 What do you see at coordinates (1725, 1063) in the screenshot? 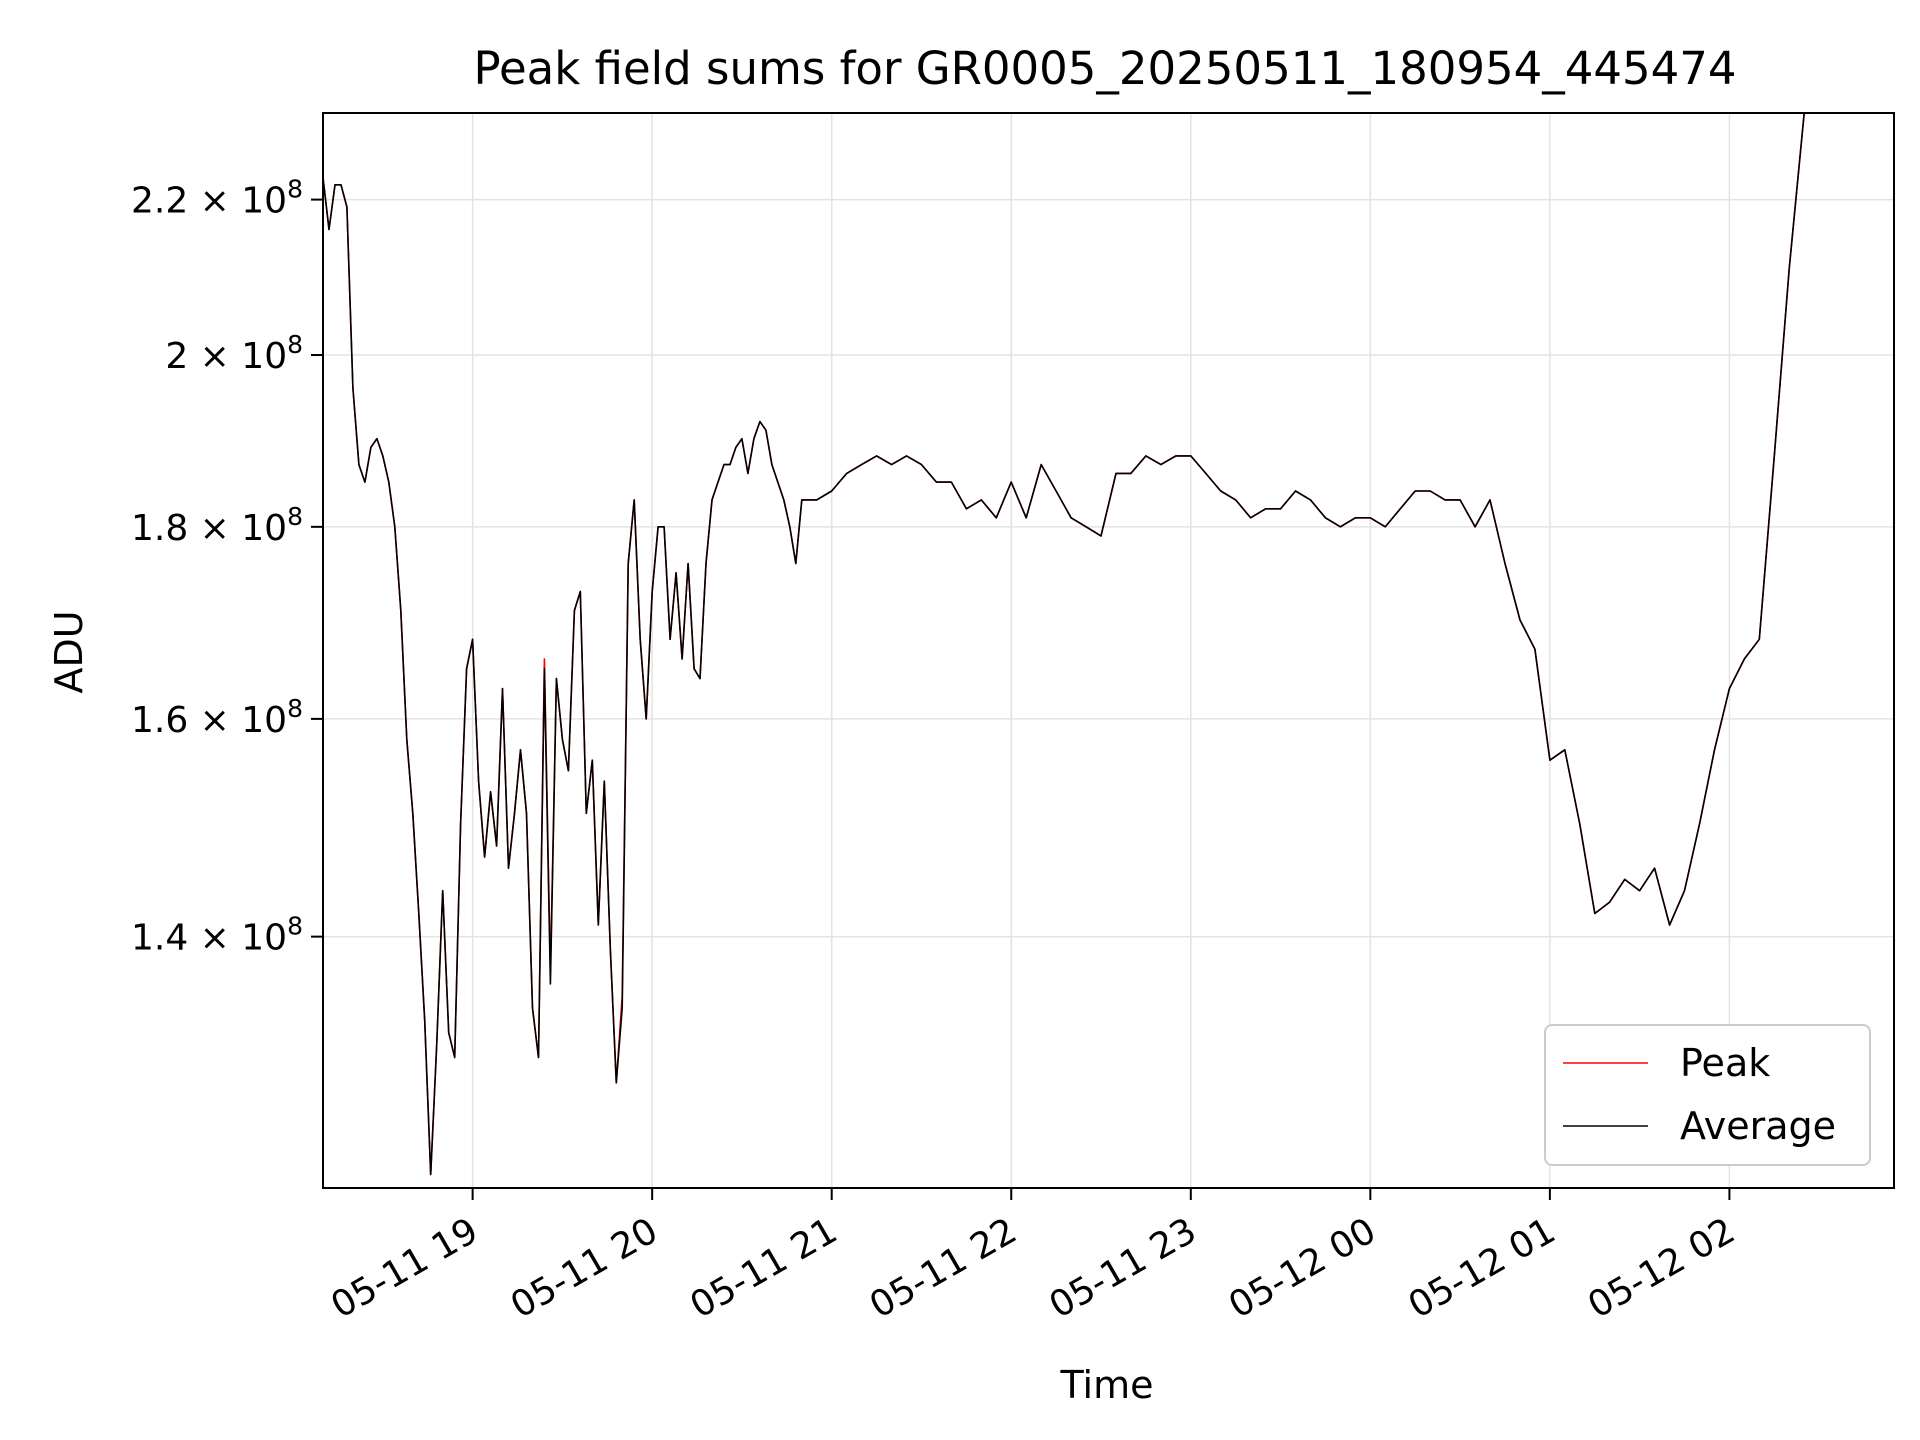
I see `legend-label-peak: Peak` at bounding box center [1725, 1063].